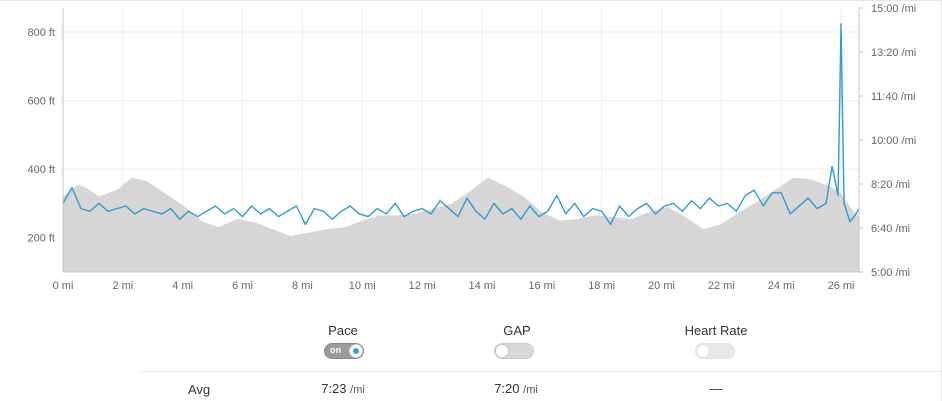 The width and height of the screenshot is (942, 401). What do you see at coordinates (502, 351) in the screenshot?
I see `gap-toggle-knob` at bounding box center [502, 351].